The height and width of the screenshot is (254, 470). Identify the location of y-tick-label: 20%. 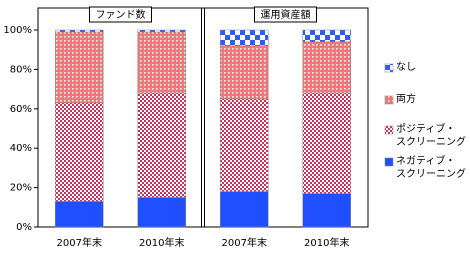
(21, 188).